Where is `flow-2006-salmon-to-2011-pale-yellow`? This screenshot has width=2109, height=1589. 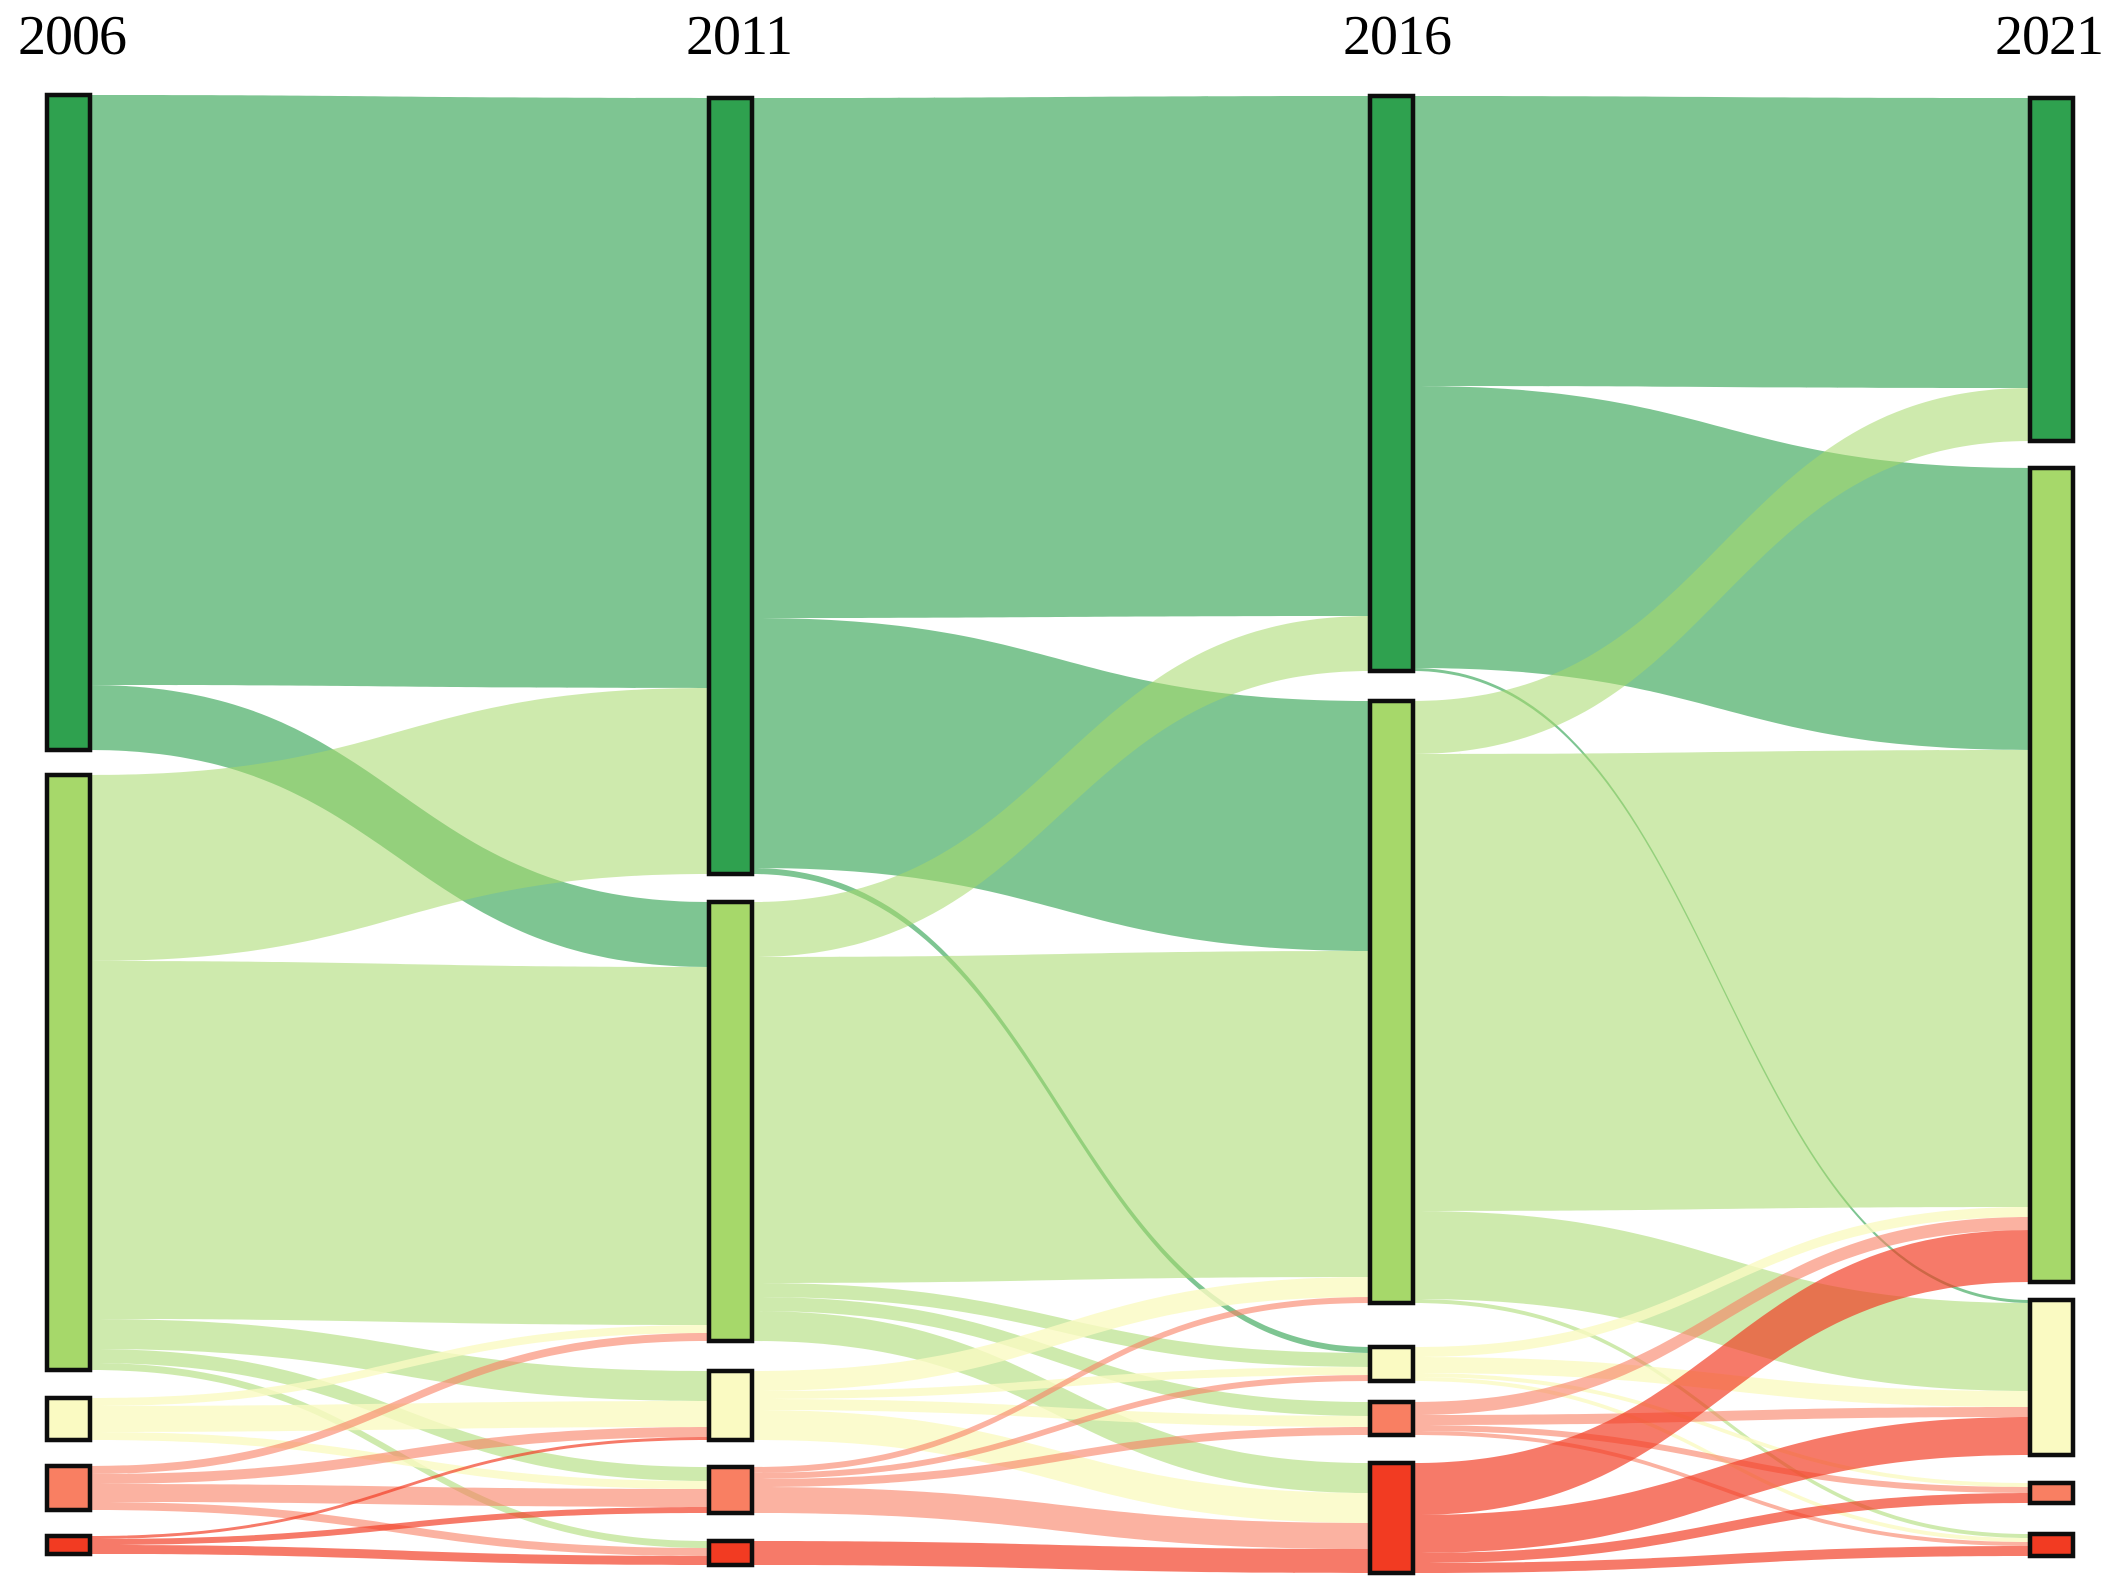
flow-2006-salmon-to-2011-pale-yellow is located at coordinates (399, 1455).